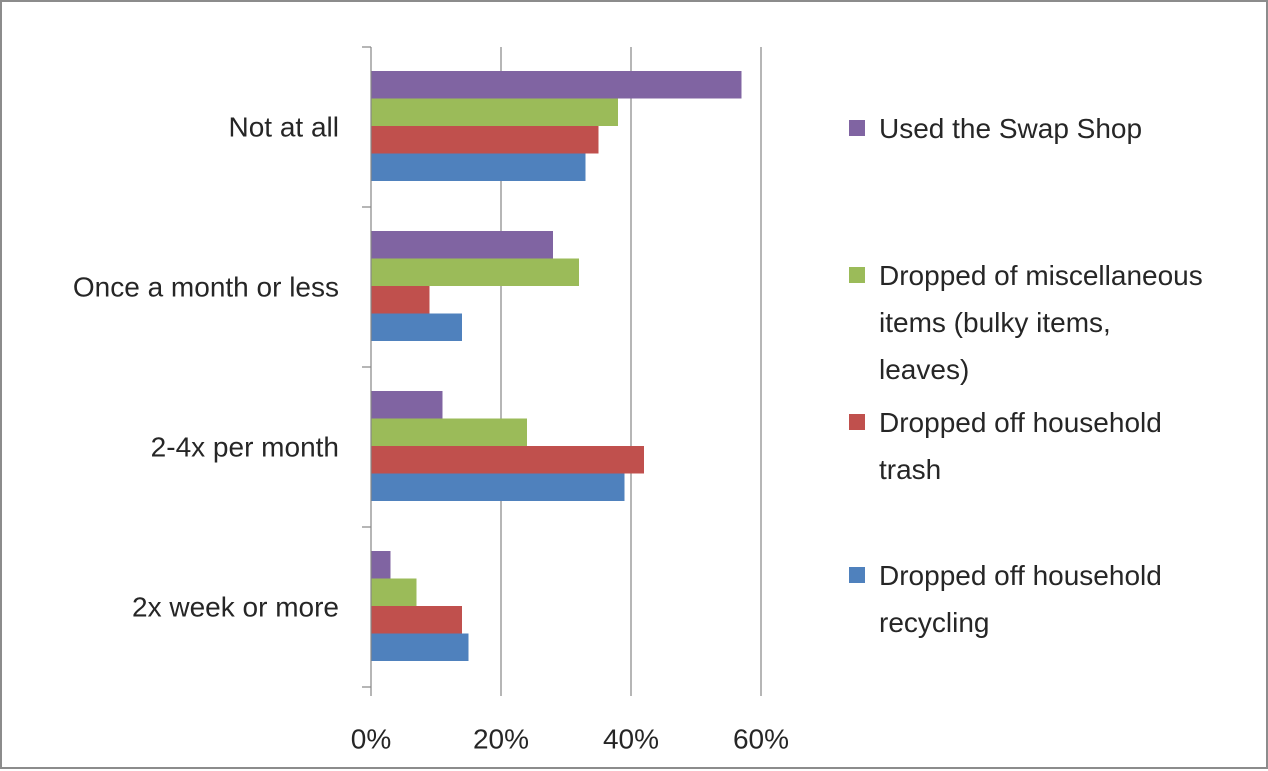  What do you see at coordinates (206, 287) in the screenshot?
I see `category-label-2: Once a month or less` at bounding box center [206, 287].